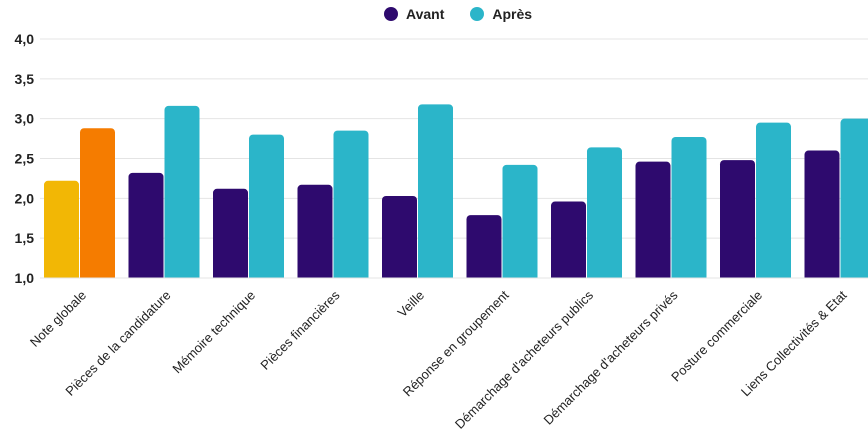 The width and height of the screenshot is (868, 447). Describe the element at coordinates (25, 159) in the screenshot. I see `y-tick-label: 2,5` at that location.